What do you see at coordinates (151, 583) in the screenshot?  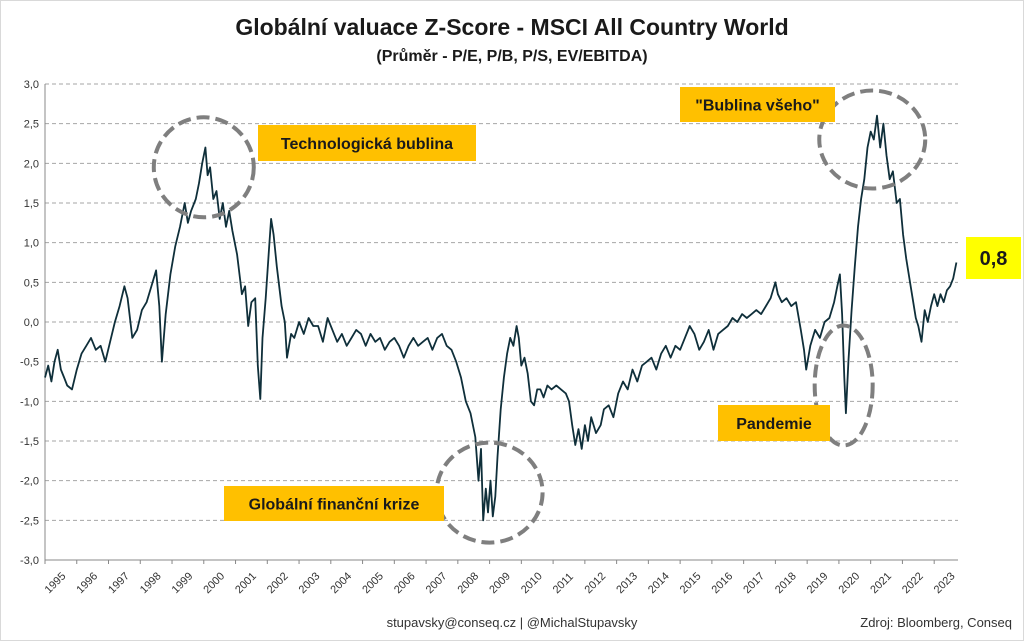 I see `x-tick-label: 1998` at bounding box center [151, 583].